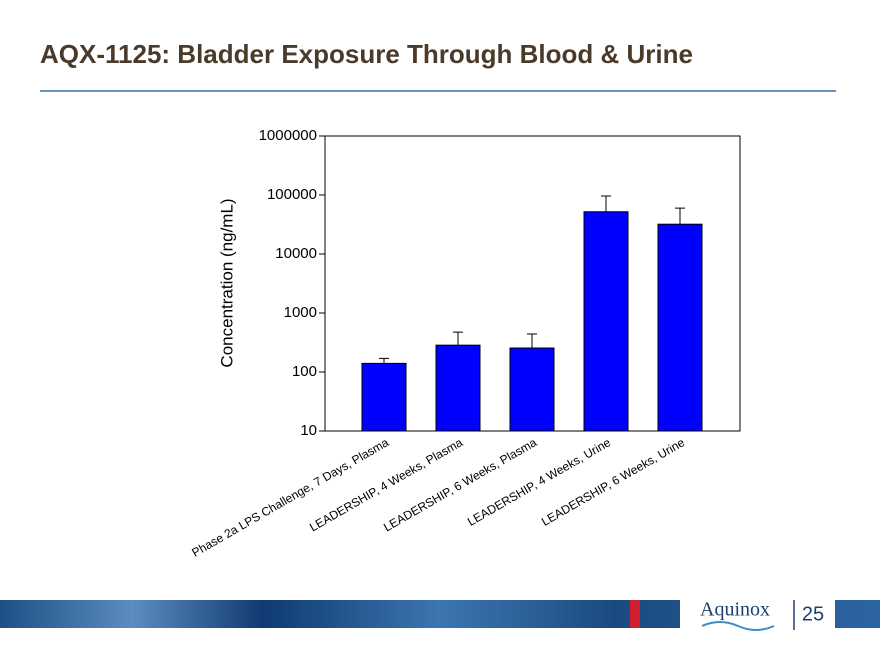 Image resolution: width=880 pixels, height=660 pixels. Describe the element at coordinates (635, 614) in the screenshot. I see `footer-accent` at that location.